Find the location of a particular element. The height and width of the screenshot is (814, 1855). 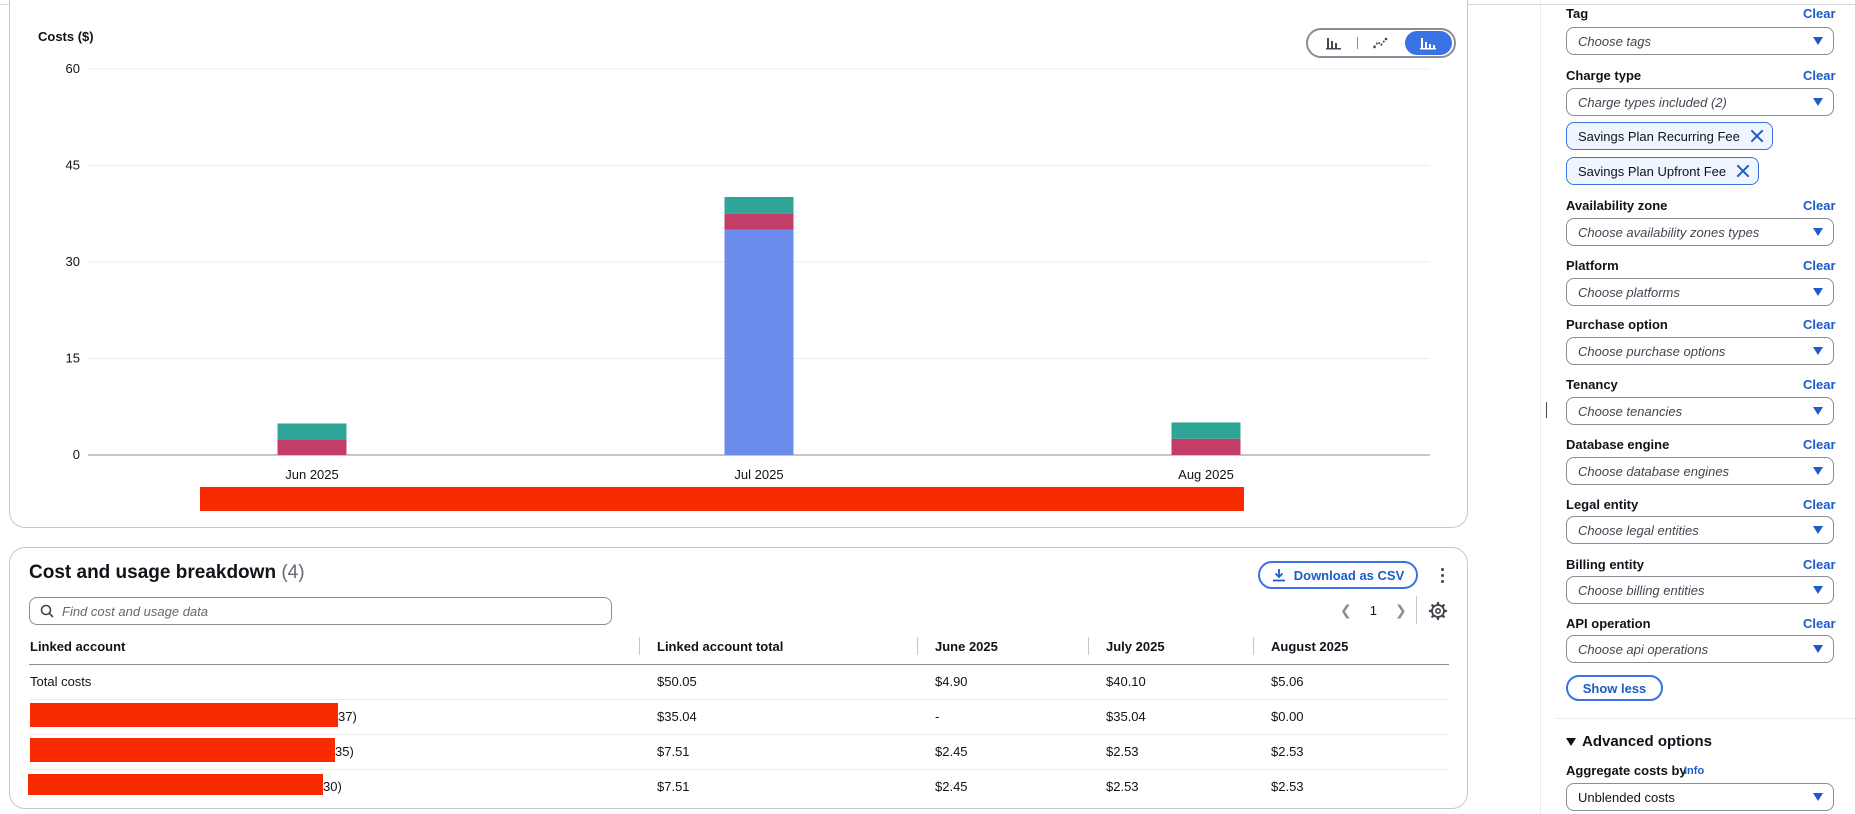

pagination: ❮ 1 ❯ is located at coordinates (1373, 610).